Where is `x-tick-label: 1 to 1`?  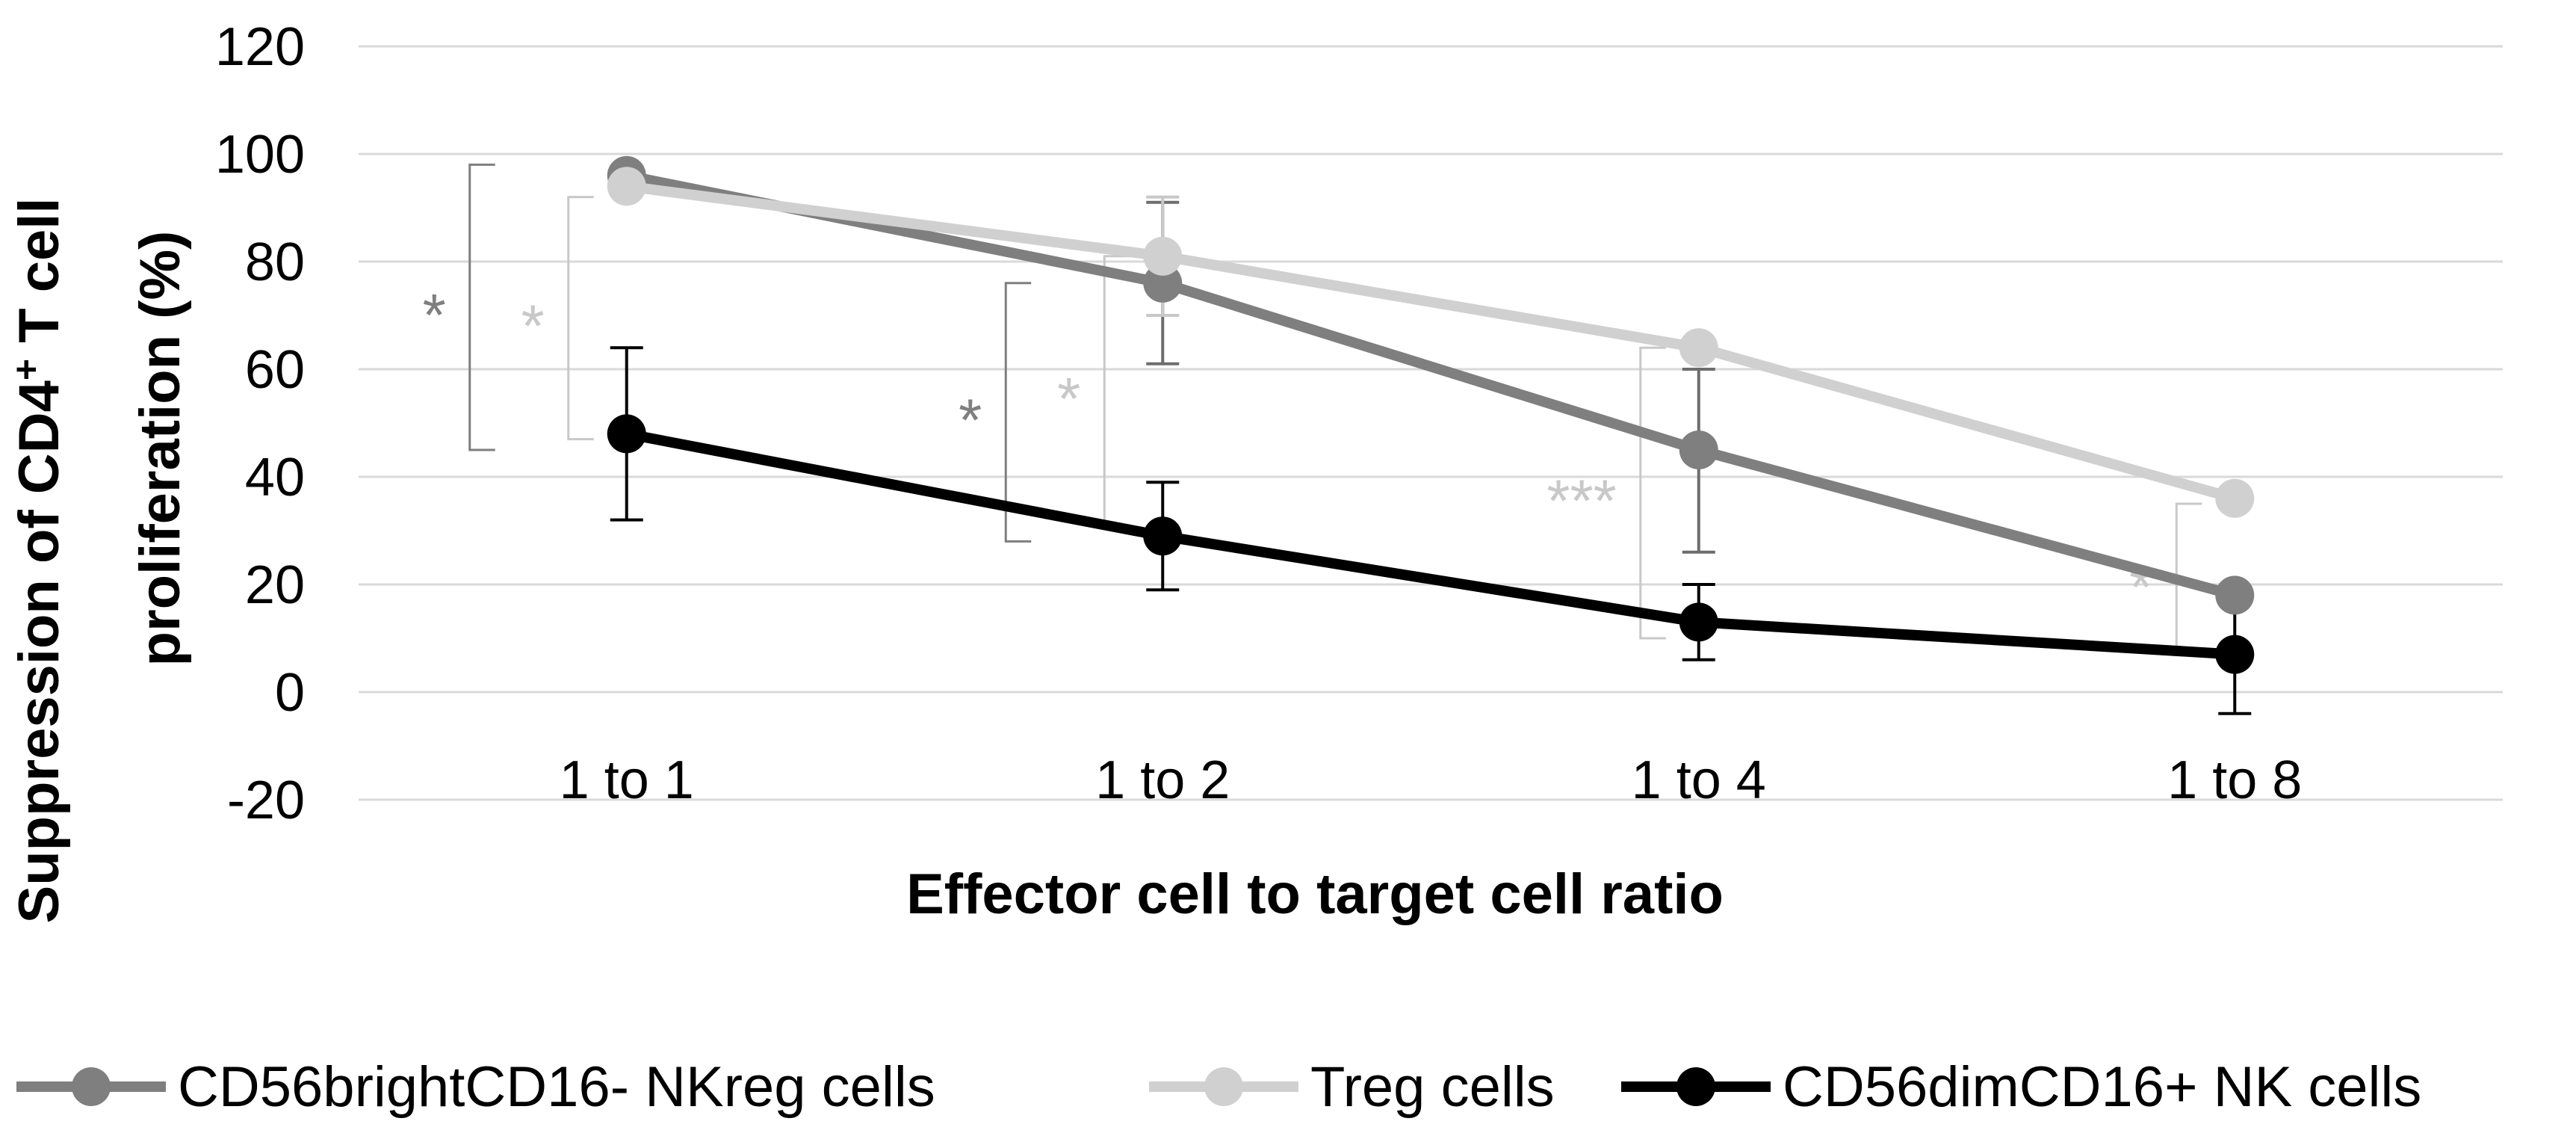 x-tick-label: 1 to 1 is located at coordinates (627, 780).